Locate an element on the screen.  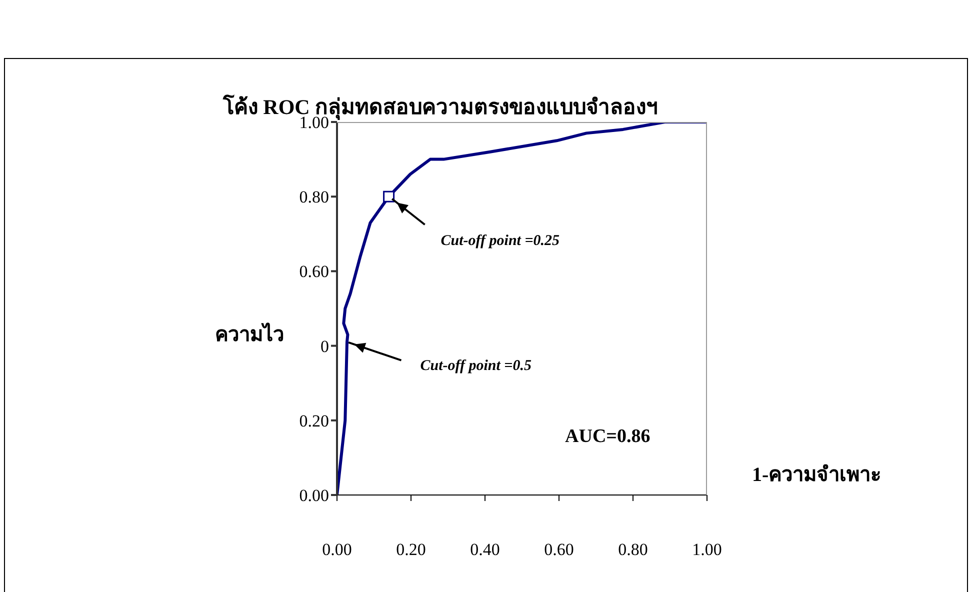
y-axis-title: ความไว is located at coordinates (249, 335).